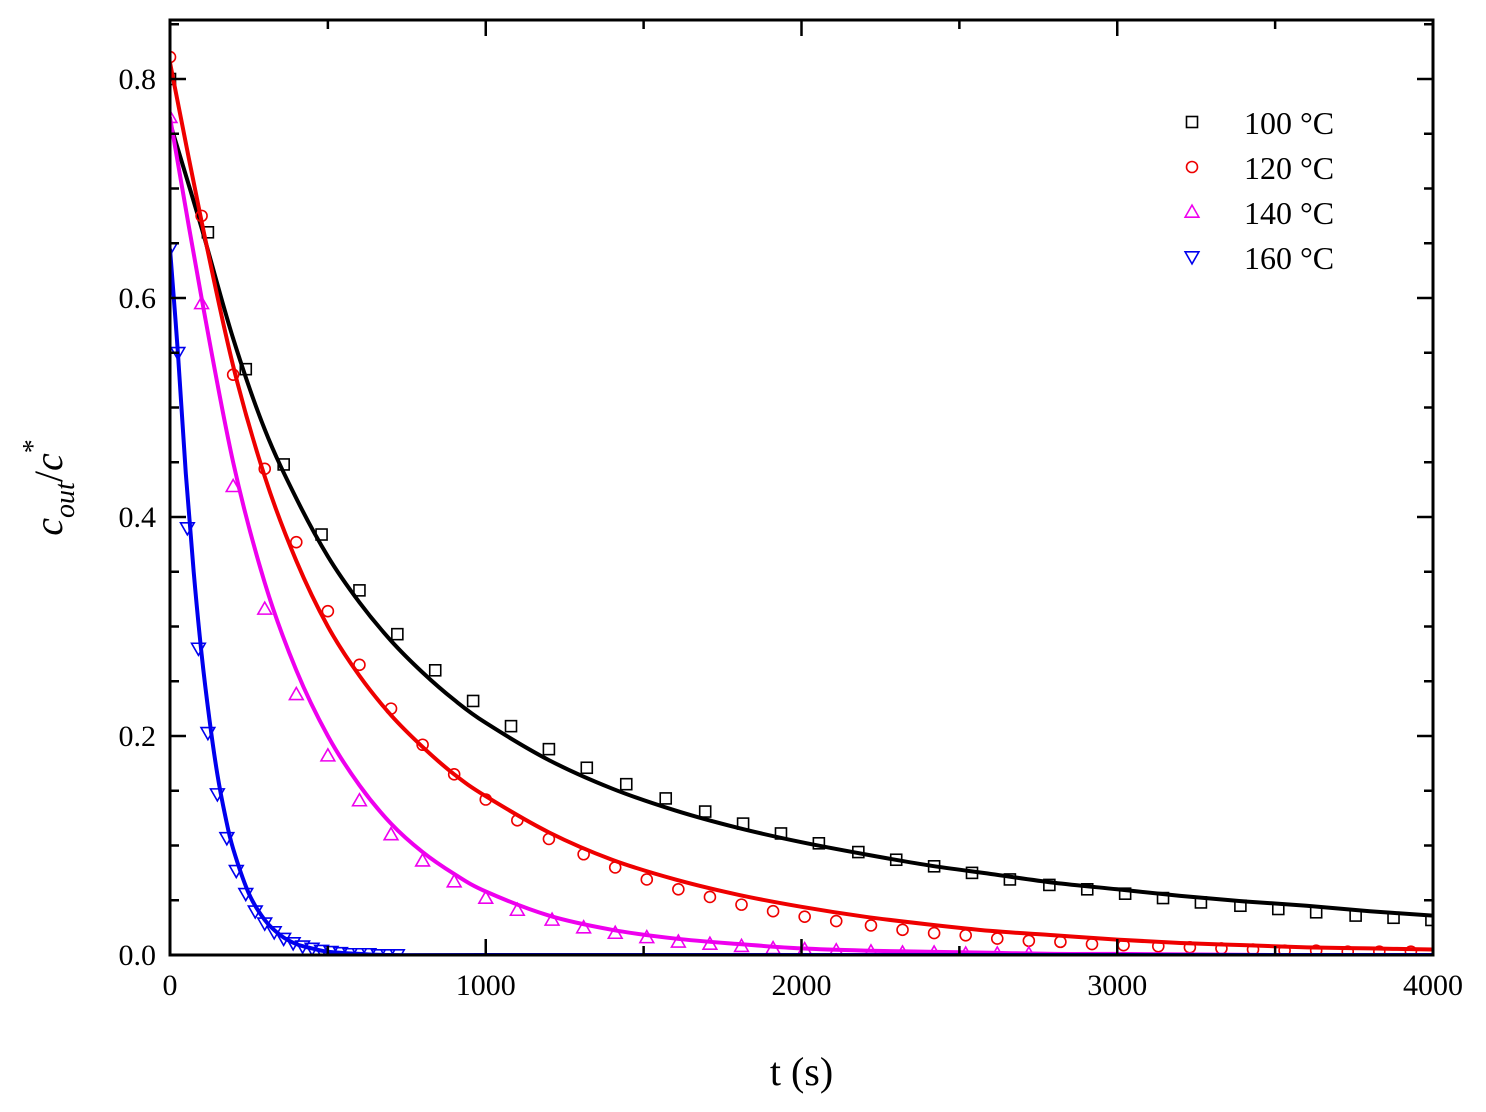  I want to click on legend-label-3: 160 °C, so click(1289, 258).